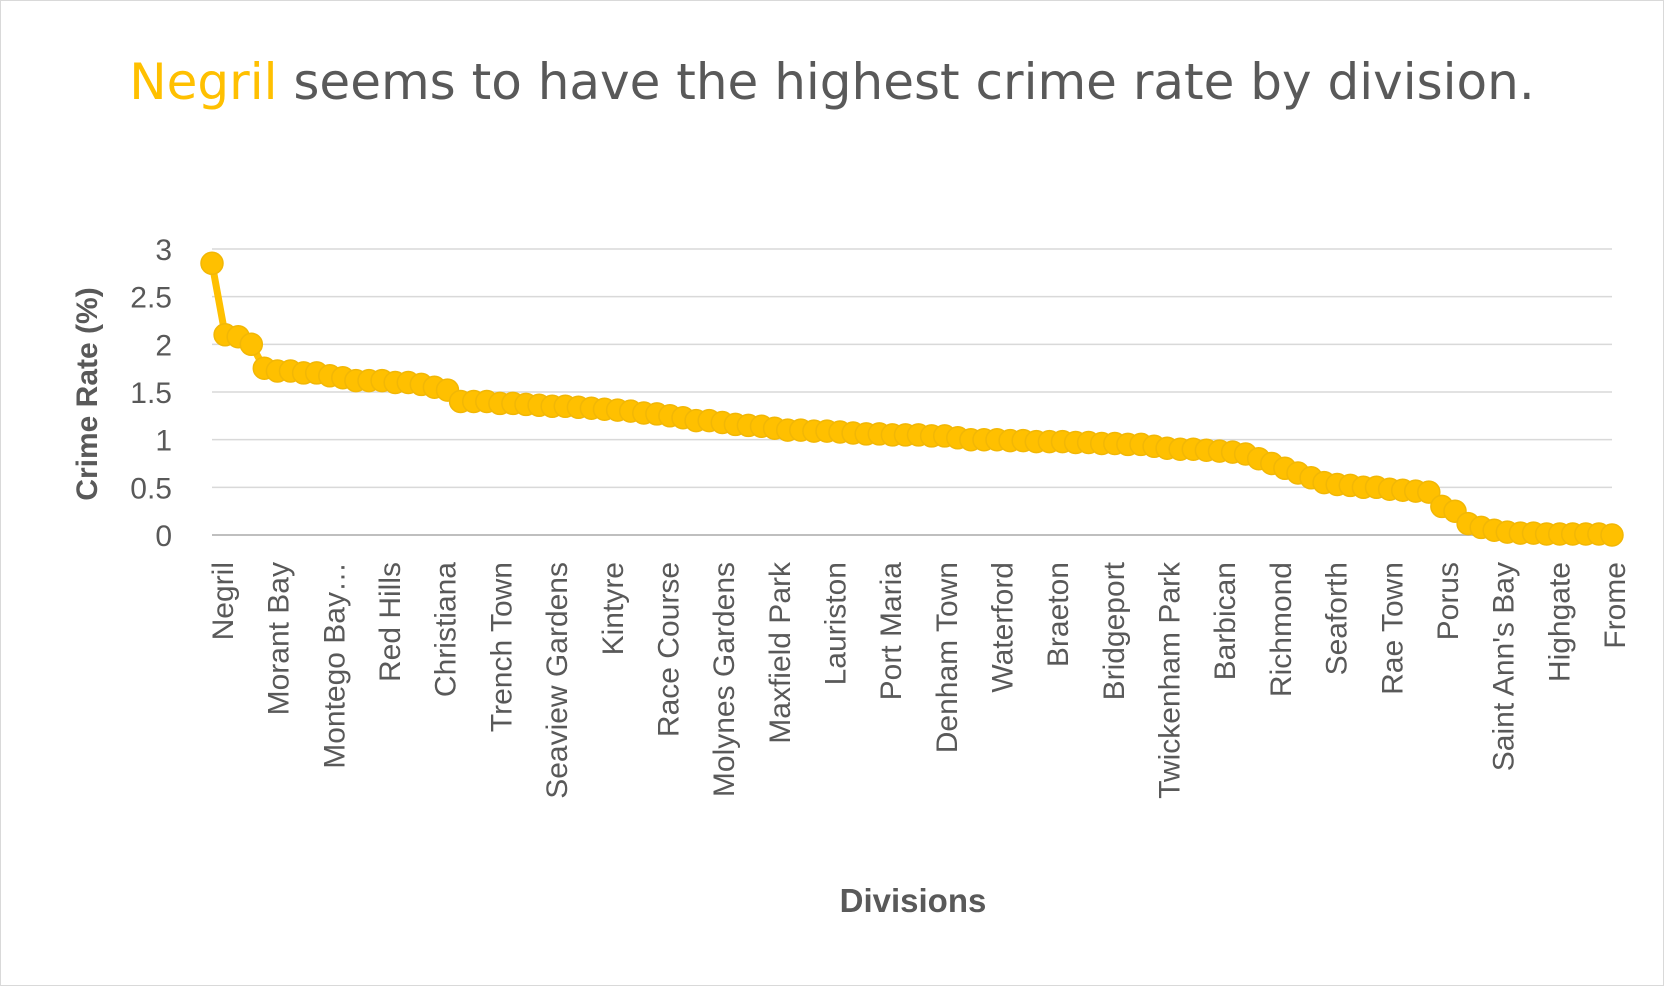 This screenshot has height=986, width=1664. I want to click on y-tick-label: 3, so click(163, 250).